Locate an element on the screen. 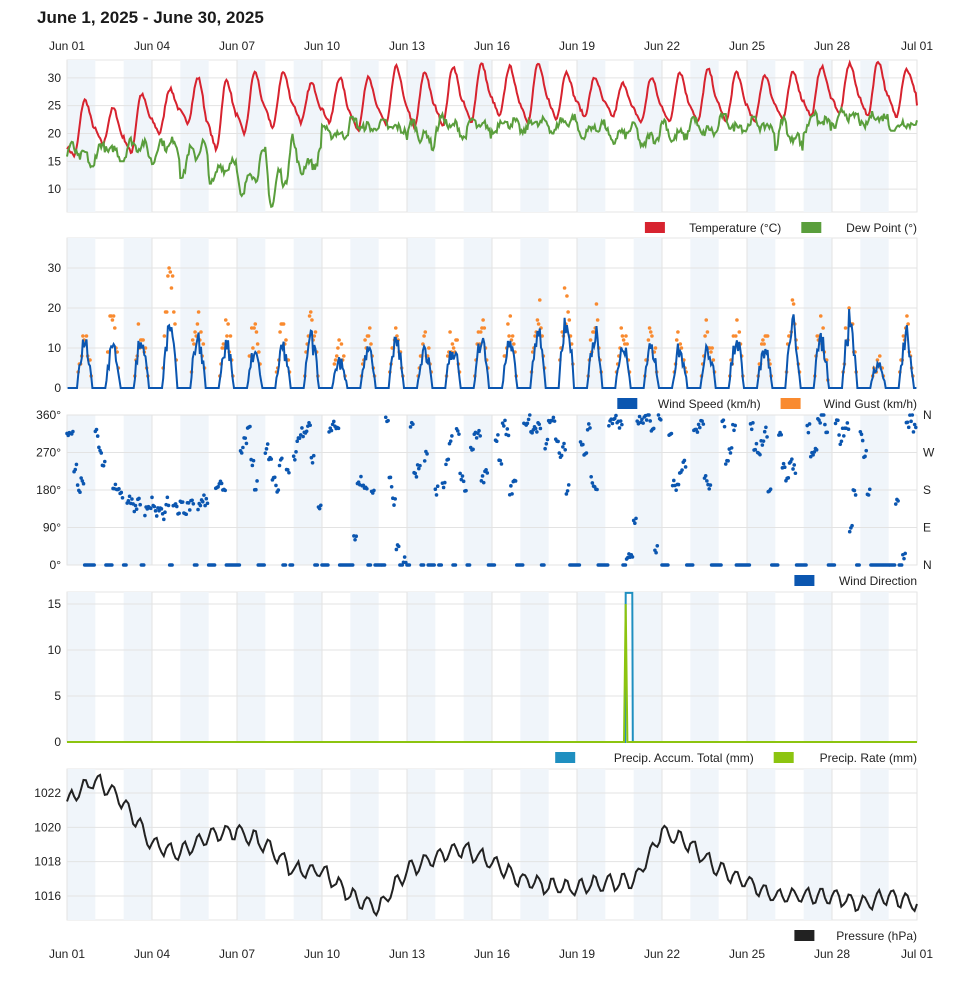  x-tick-label-bottom: Jun 22 is located at coordinates (662, 954).